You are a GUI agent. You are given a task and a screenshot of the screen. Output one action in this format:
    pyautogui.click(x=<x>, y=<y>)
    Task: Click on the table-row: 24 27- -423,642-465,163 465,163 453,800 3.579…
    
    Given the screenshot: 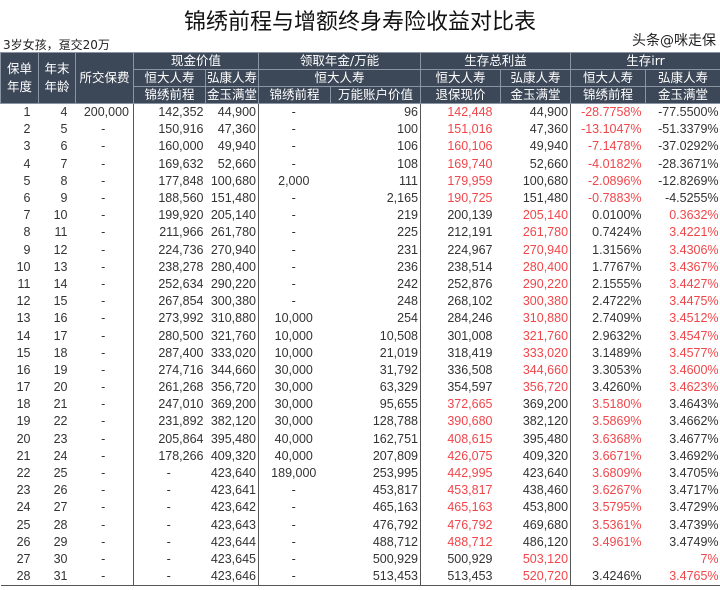 What is the action you would take?
    pyautogui.click(x=360, y=508)
    